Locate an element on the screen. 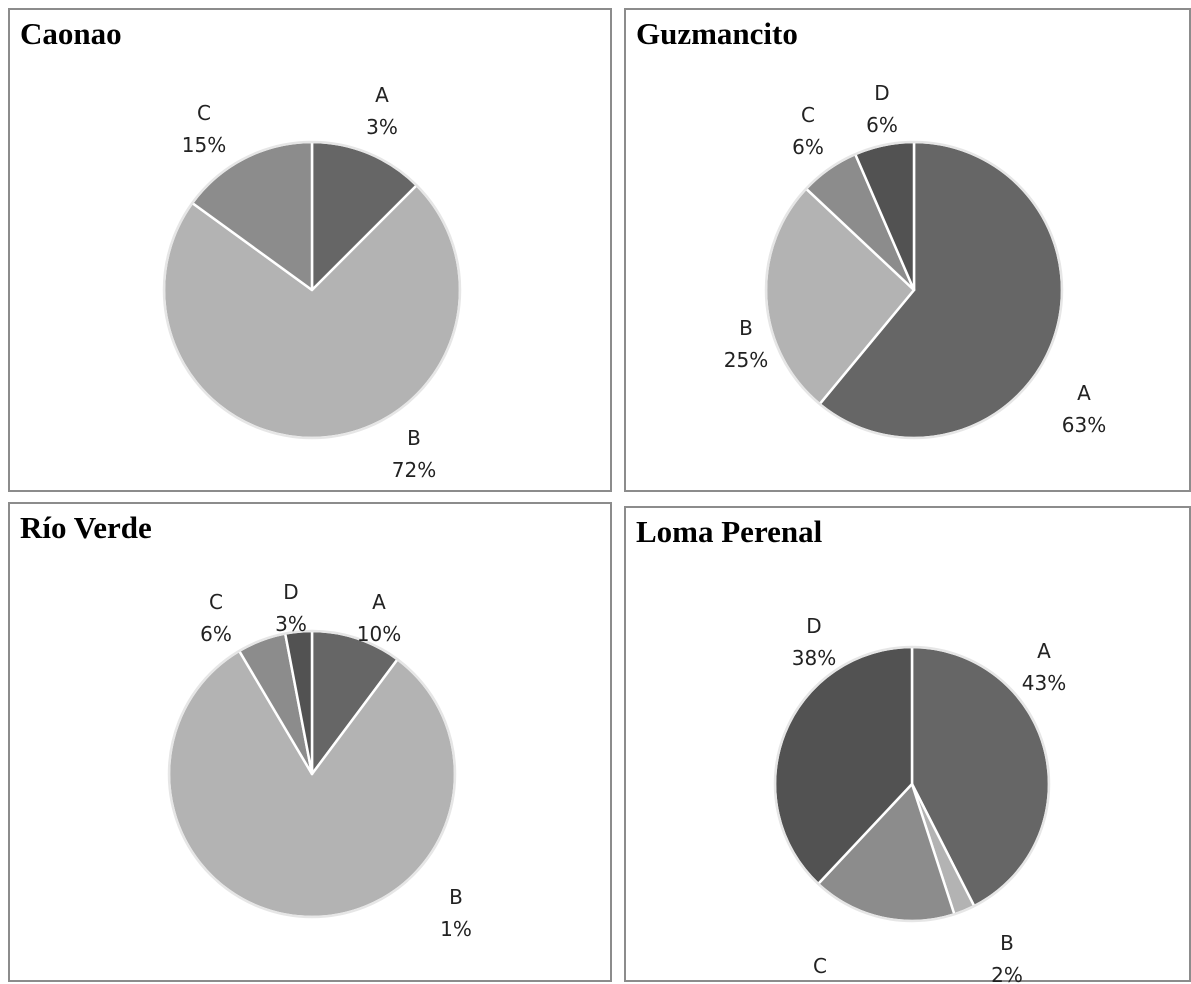 The image size is (1191, 984). slice-percent-label: 10% is located at coordinates (379, 634).